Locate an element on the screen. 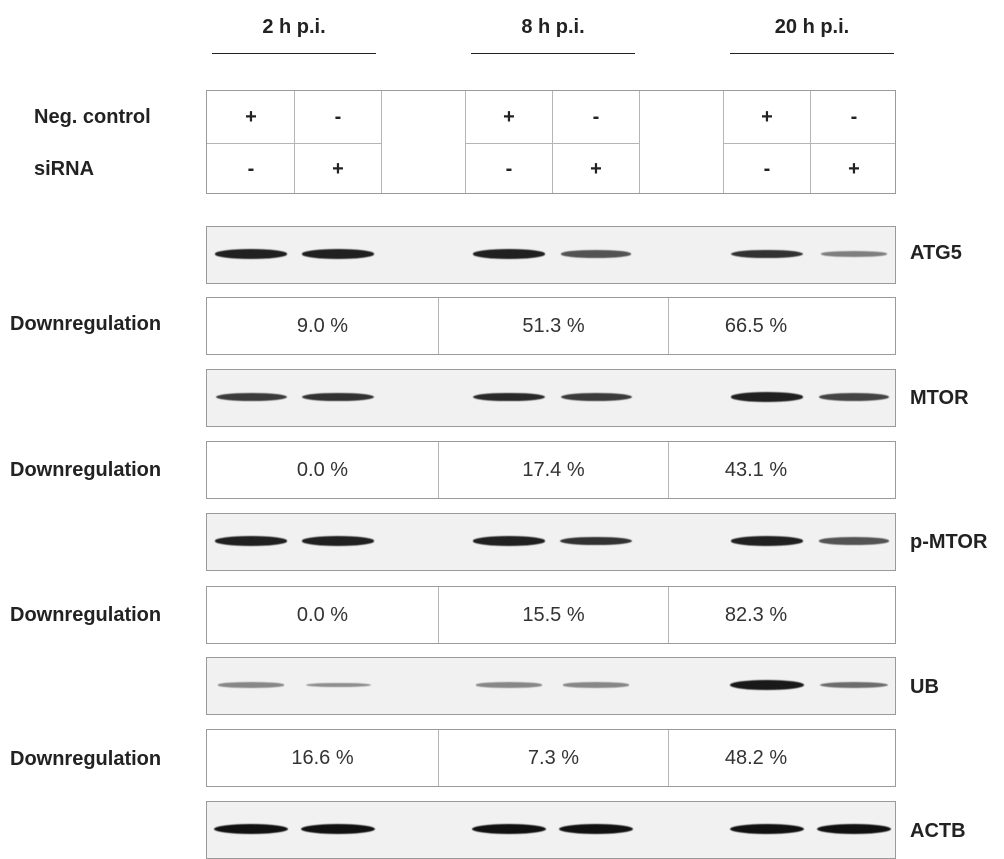 The width and height of the screenshot is (1004, 859). condition-grid: + - + - + - - + - + - + is located at coordinates (551, 142).